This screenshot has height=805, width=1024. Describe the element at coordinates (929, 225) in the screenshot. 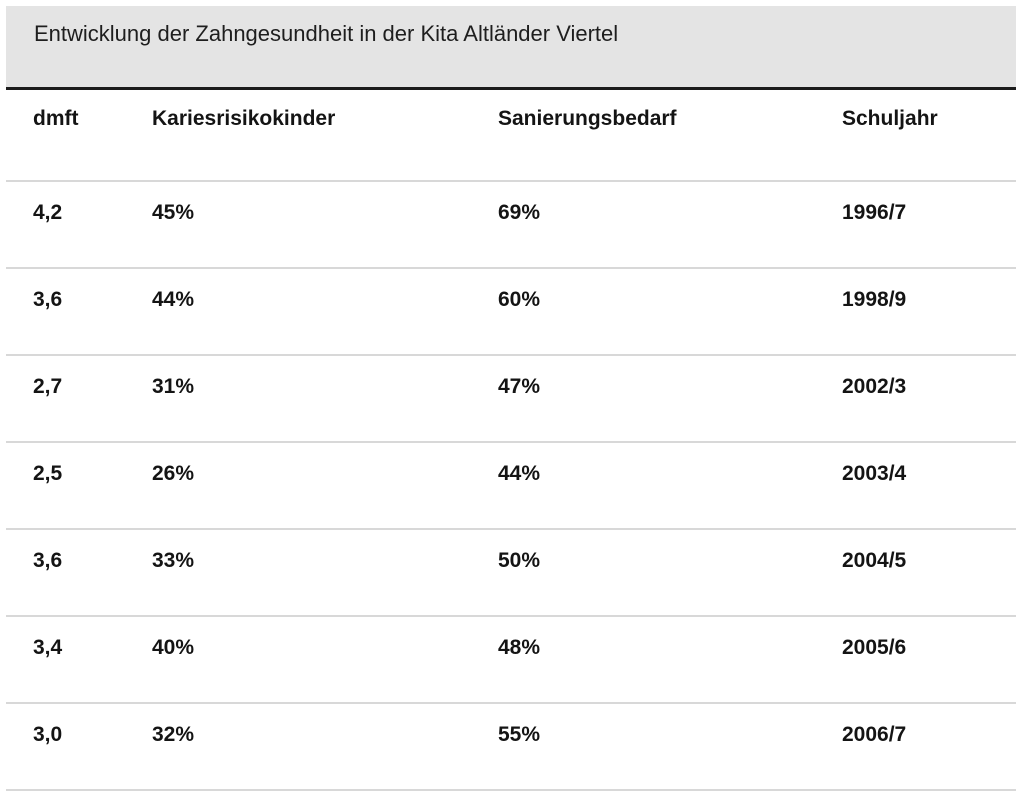

I see `cell-schuljahr: 1996/7` at that location.